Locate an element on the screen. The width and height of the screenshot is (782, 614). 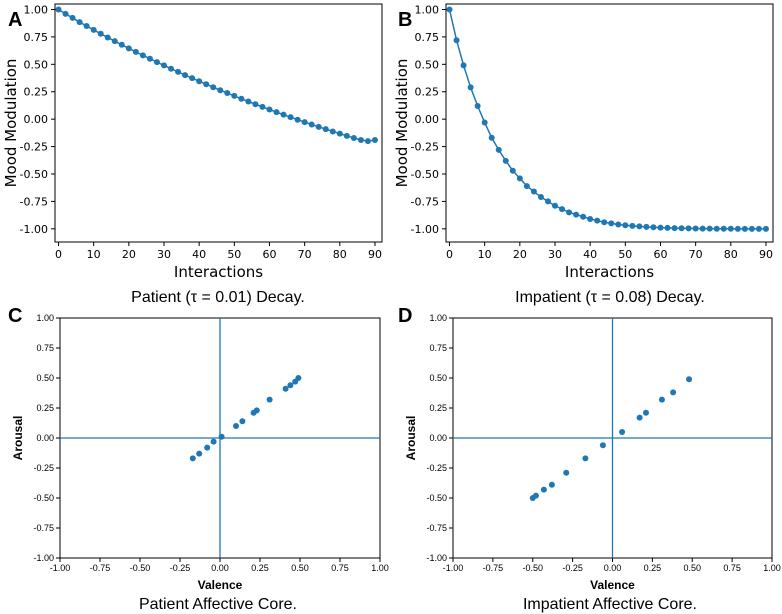
x-tick-label: -0.25 is located at coordinates (572, 568).